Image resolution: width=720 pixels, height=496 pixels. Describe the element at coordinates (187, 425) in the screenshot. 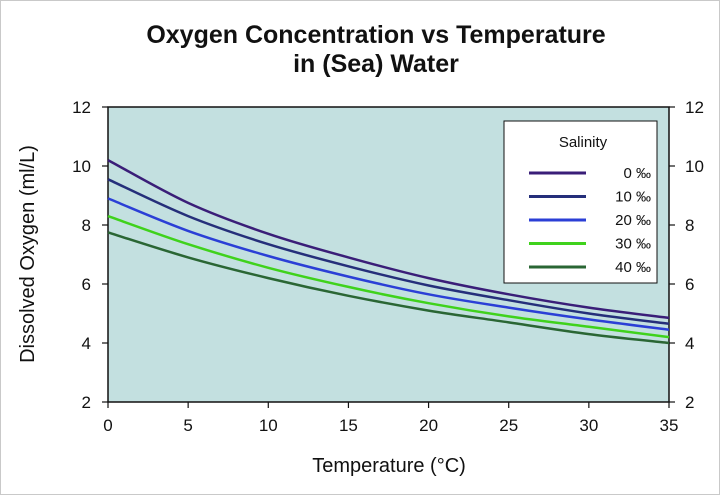

I see `x-tick-label: 5` at that location.